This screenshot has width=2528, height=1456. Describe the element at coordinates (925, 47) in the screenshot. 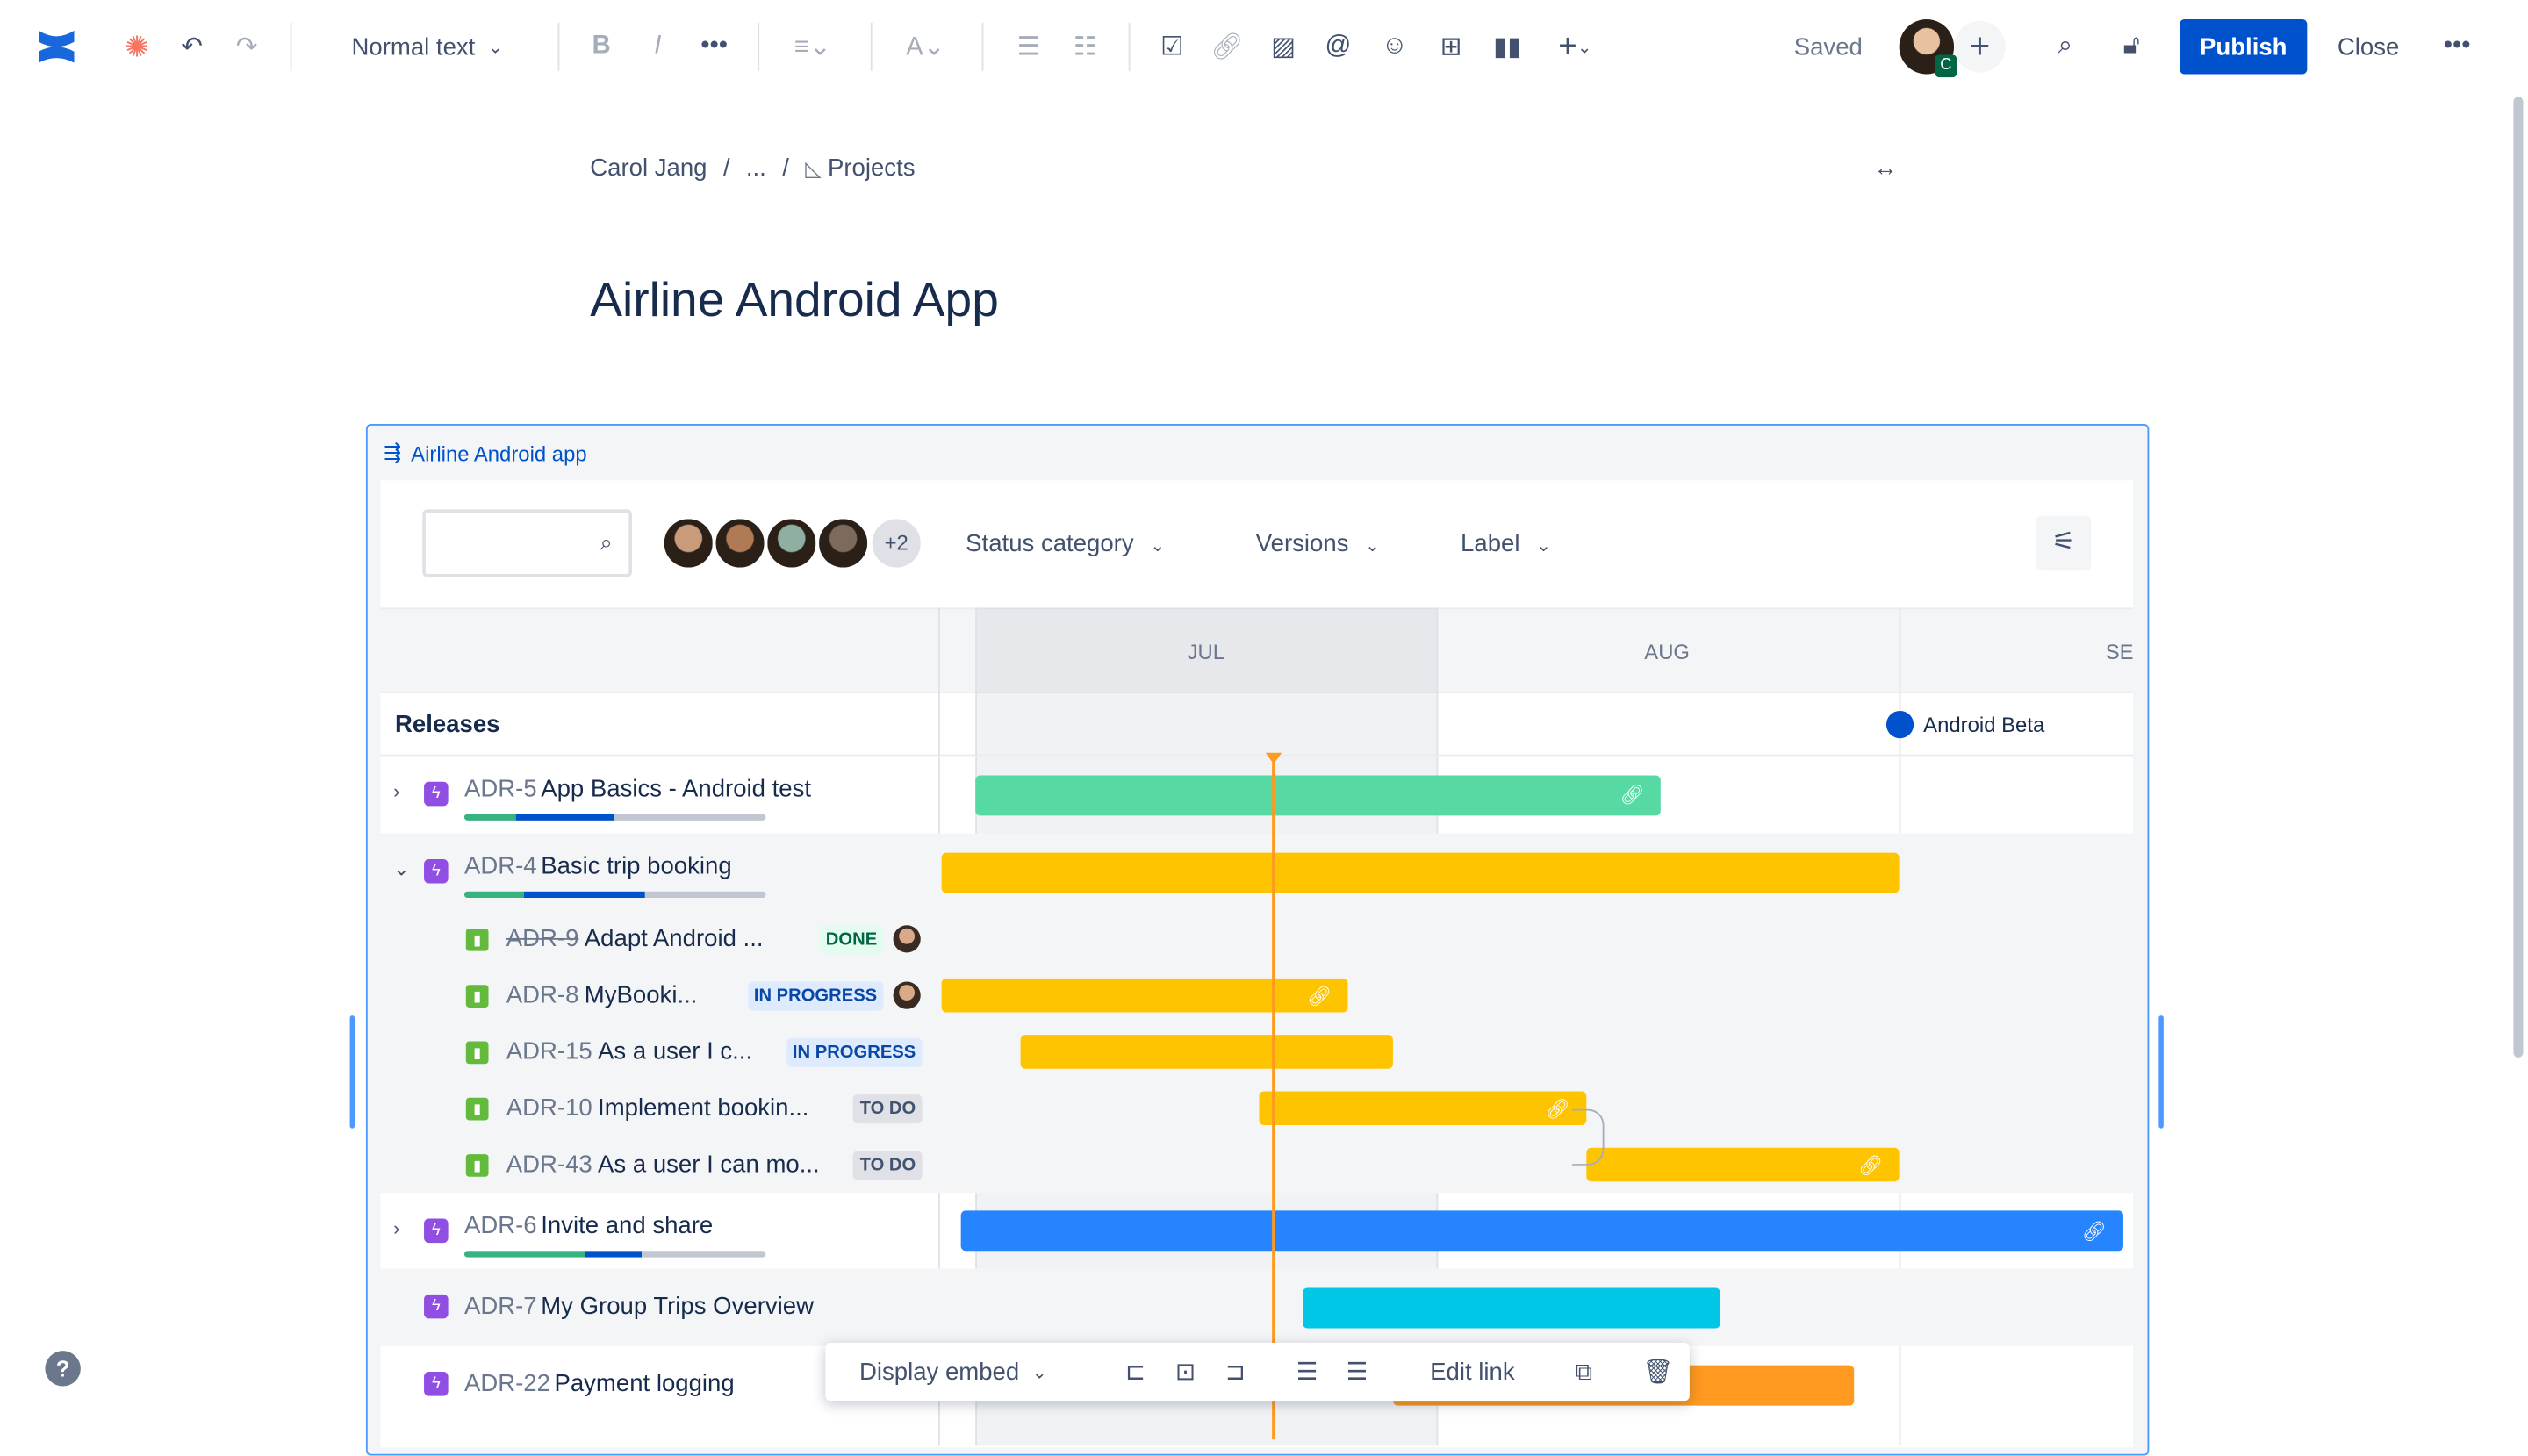

I see `text-color-icon: A⌄` at that location.